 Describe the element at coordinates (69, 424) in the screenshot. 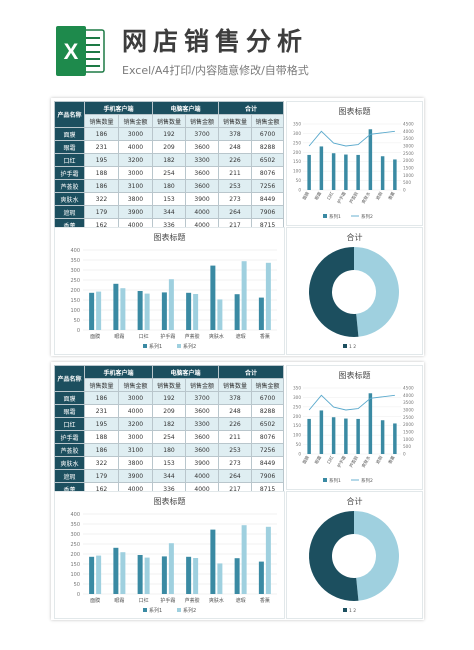

I see `product-name-cell: 口红` at that location.